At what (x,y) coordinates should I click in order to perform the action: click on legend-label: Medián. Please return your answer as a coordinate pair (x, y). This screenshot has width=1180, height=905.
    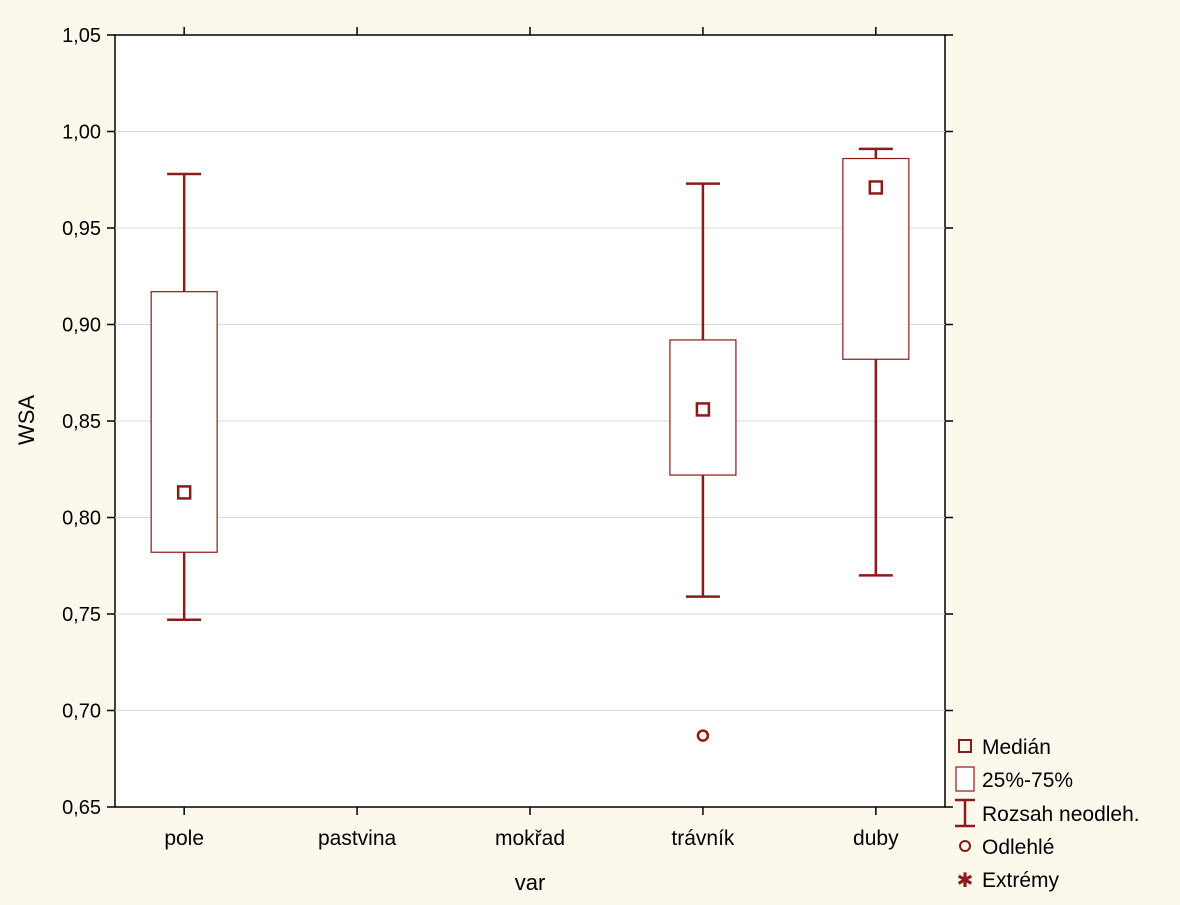
    Looking at the image, I should click on (1016, 747).